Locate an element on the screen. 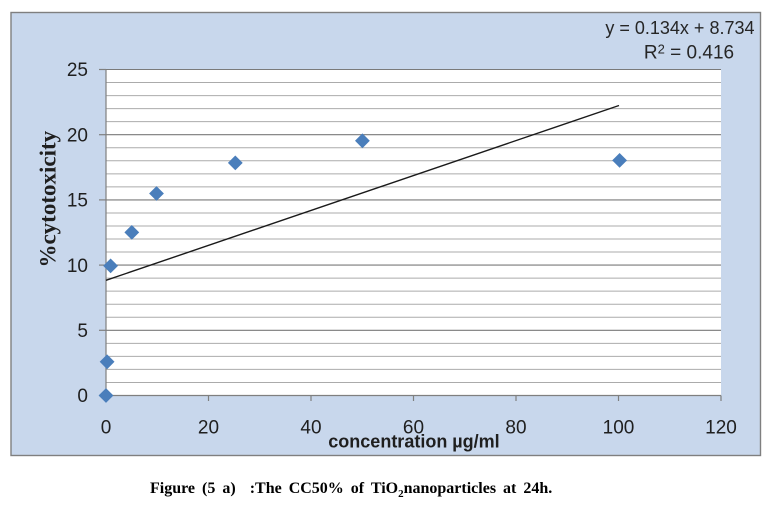 The height and width of the screenshot is (510, 769). svg-text: R2 = 0.416 is located at coordinates (689, 53).